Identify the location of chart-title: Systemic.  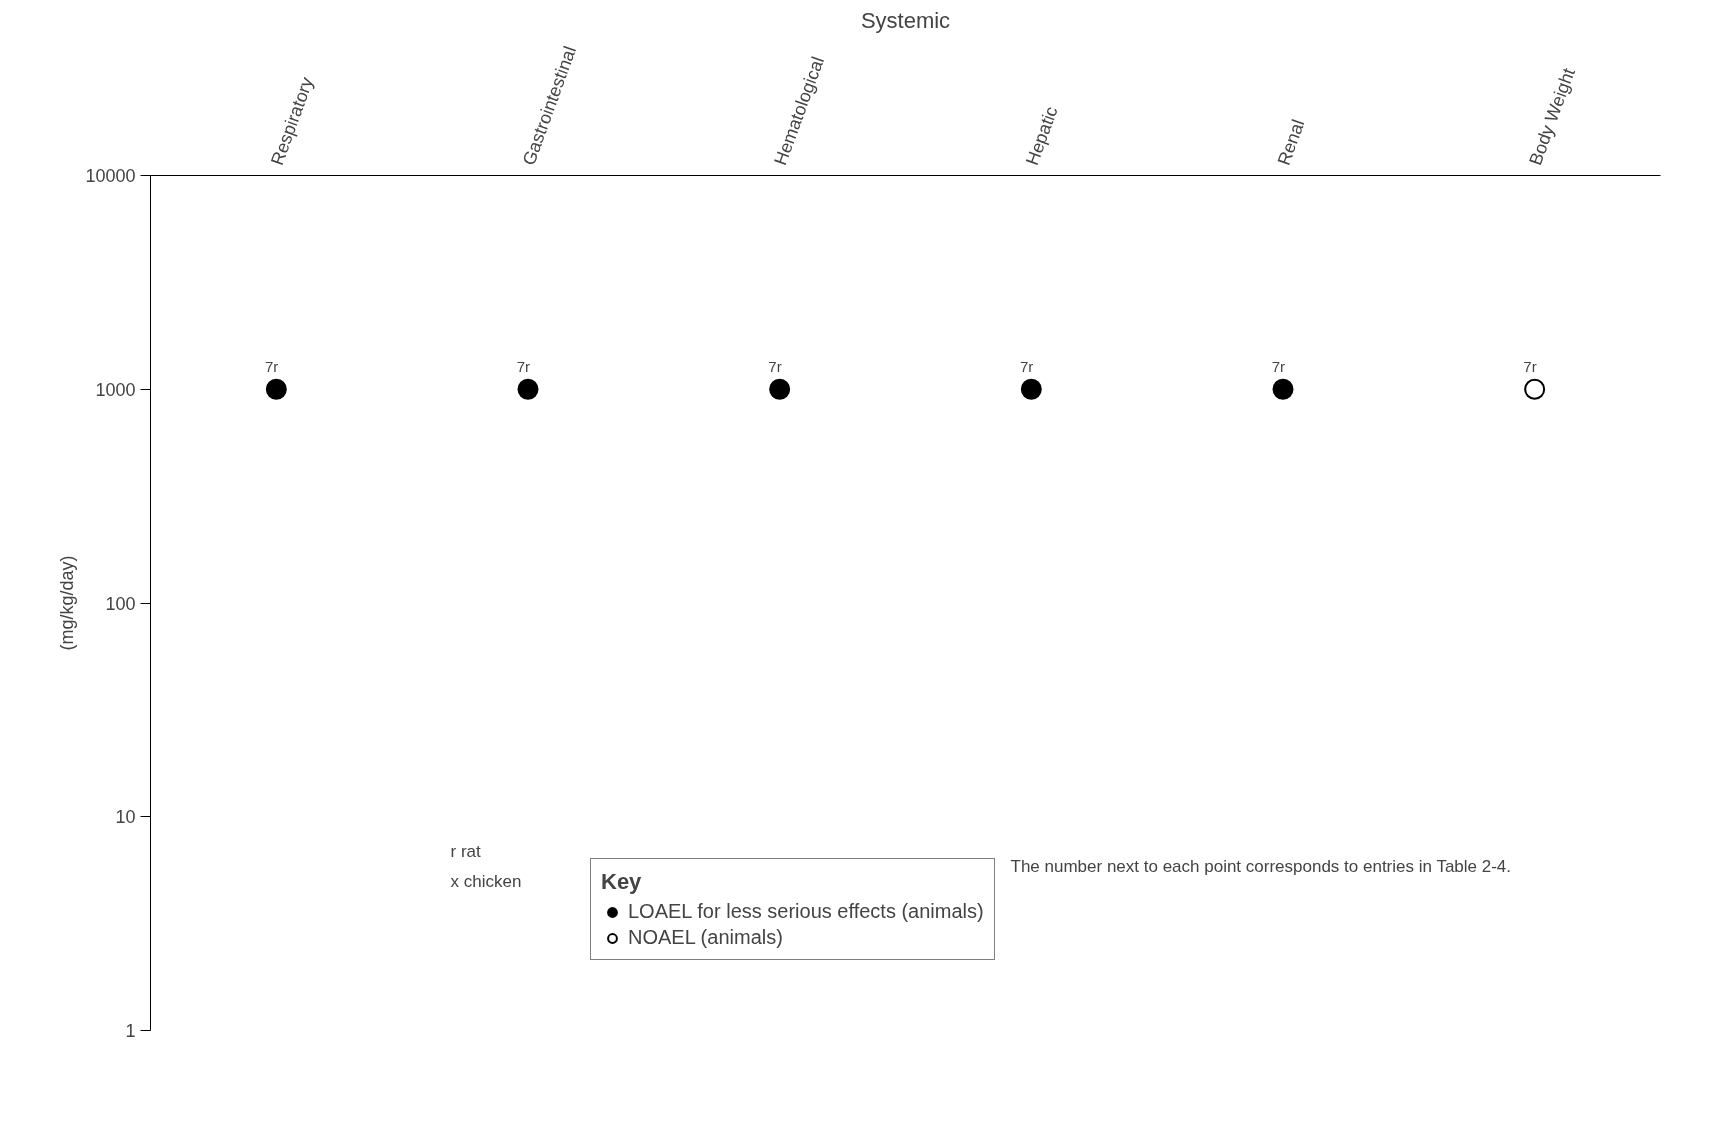
(905, 20).